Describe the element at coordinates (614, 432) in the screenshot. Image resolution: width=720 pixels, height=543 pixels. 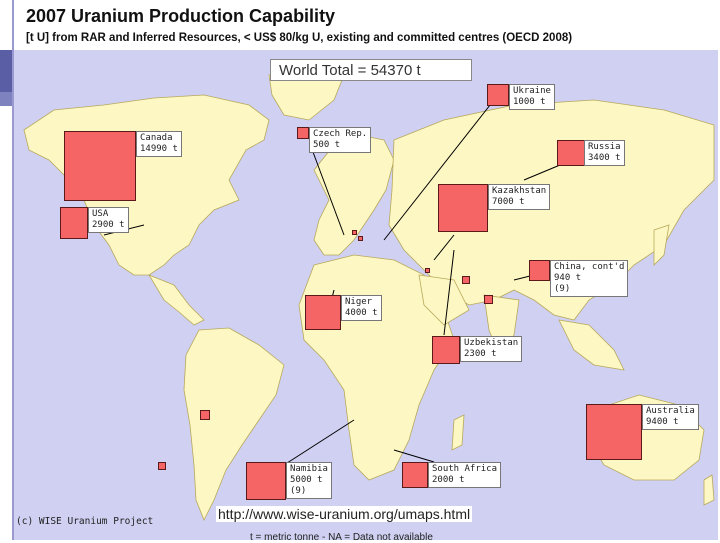
I see `marker-australia` at that location.